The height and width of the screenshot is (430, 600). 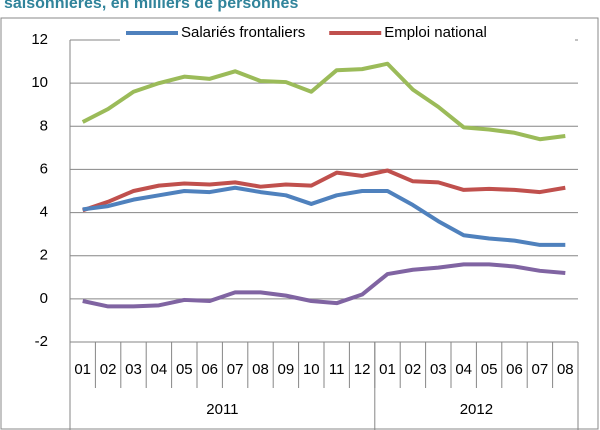 What do you see at coordinates (39, 82) in the screenshot?
I see `y-tick-label: 10` at bounding box center [39, 82].